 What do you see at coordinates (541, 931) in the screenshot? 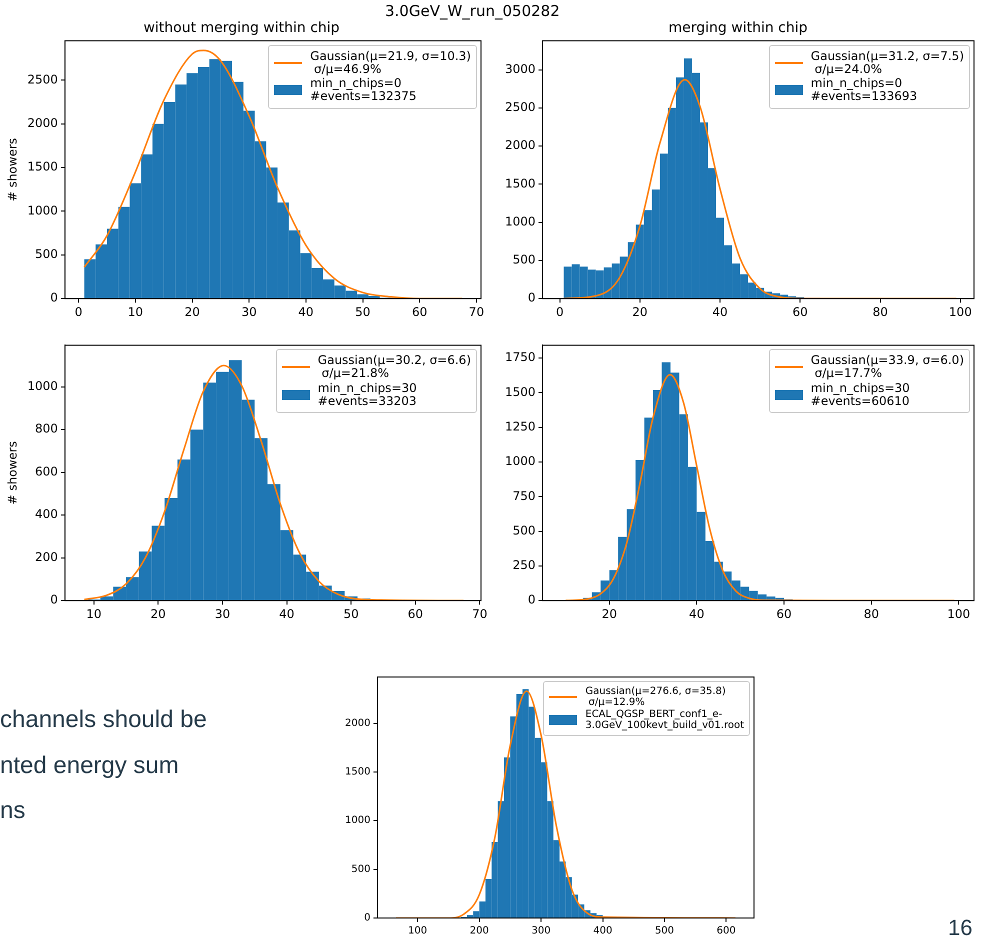
I see `x-tick-label: 300` at bounding box center [541, 931].